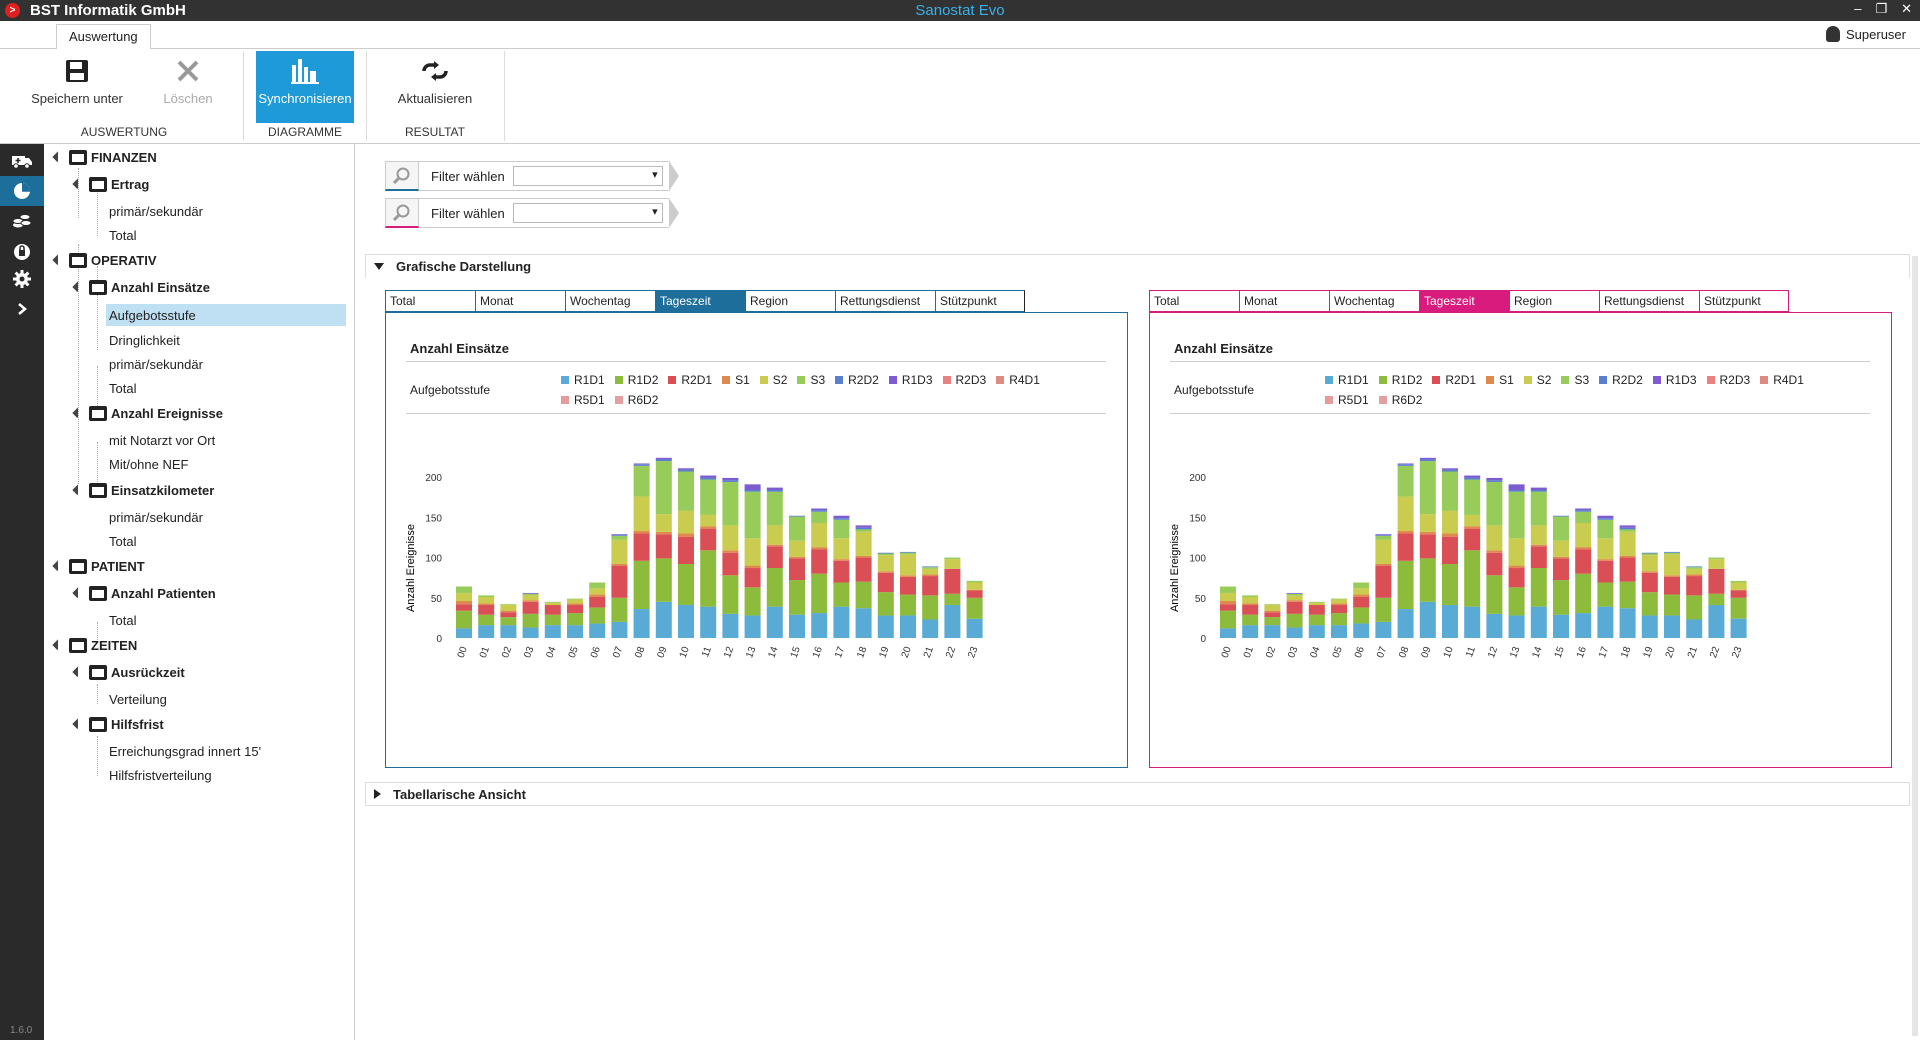 Image resolution: width=1920 pixels, height=1040 pixels. What do you see at coordinates (104, 260) in the screenshot?
I see `tree-node-operativ: OPERATIV` at bounding box center [104, 260].